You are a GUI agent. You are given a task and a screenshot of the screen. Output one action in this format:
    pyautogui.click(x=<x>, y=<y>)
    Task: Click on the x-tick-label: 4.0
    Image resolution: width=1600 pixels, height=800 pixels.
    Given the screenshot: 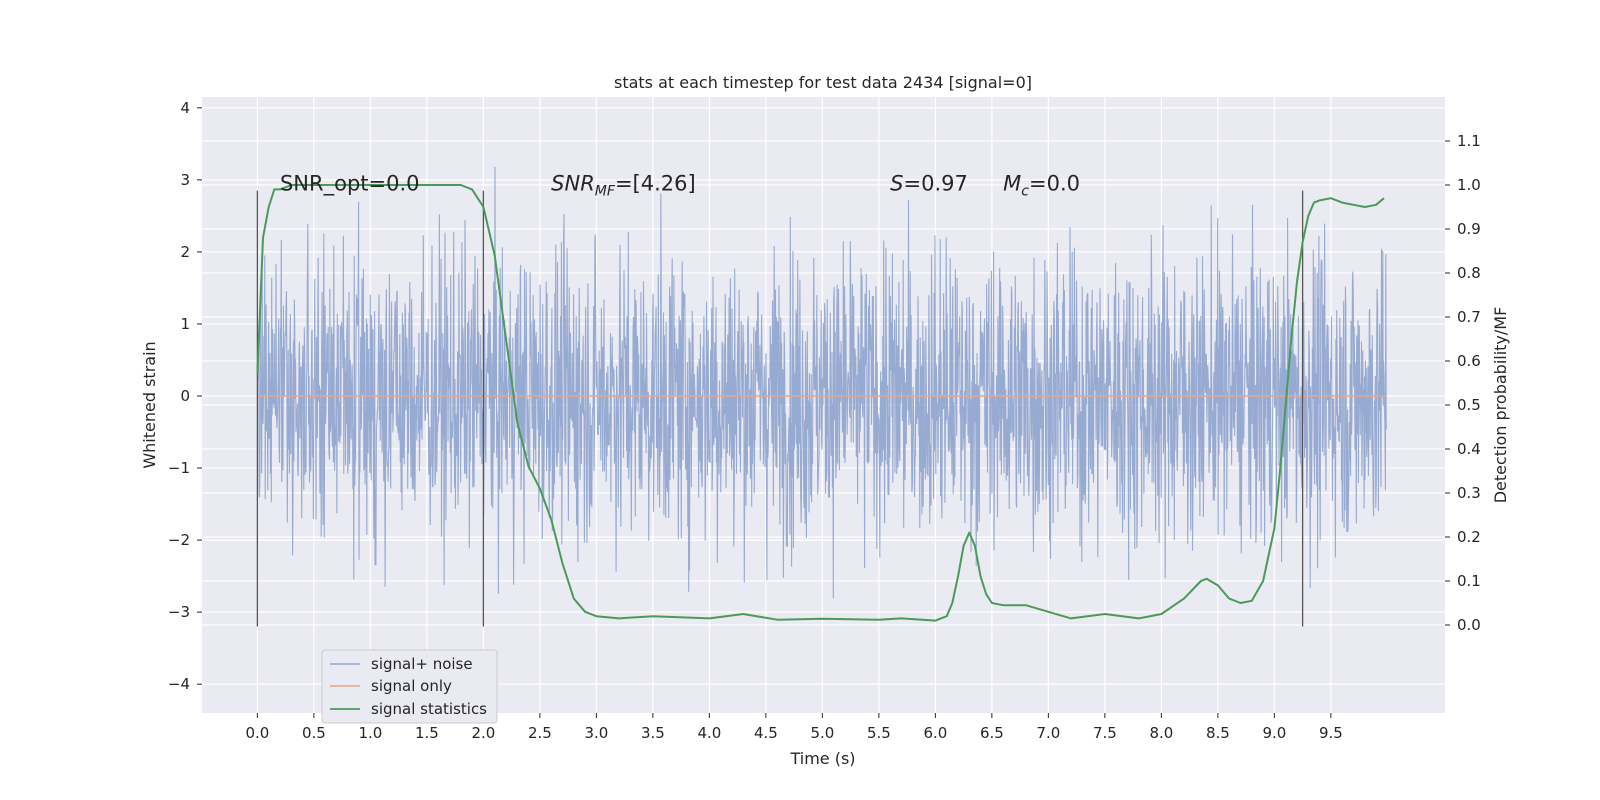 What is the action you would take?
    pyautogui.click(x=709, y=733)
    